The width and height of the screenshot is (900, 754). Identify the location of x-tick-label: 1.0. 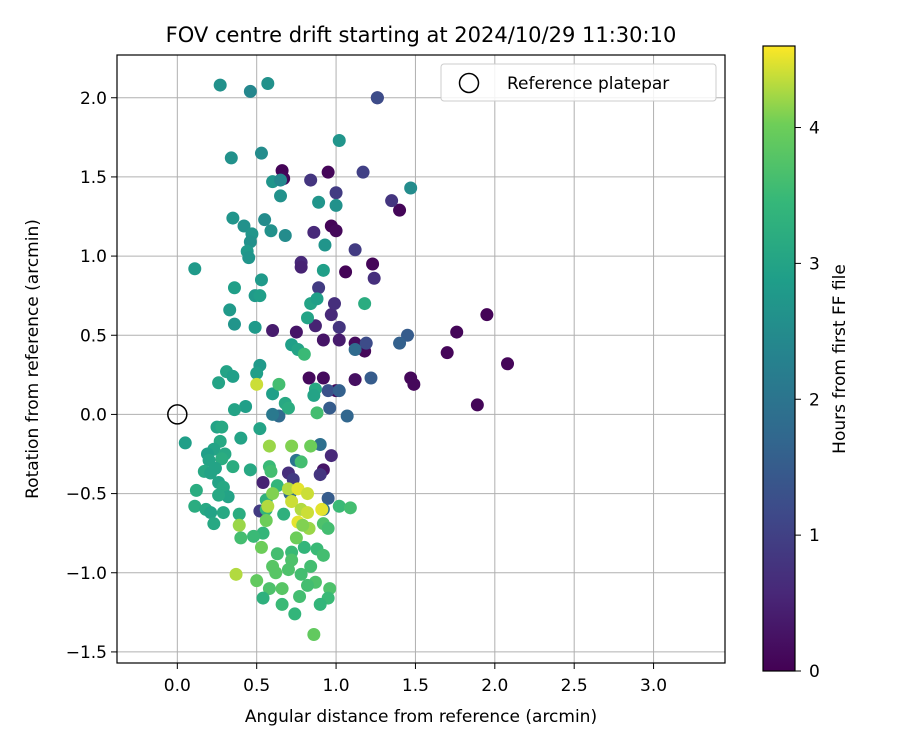
(336, 686).